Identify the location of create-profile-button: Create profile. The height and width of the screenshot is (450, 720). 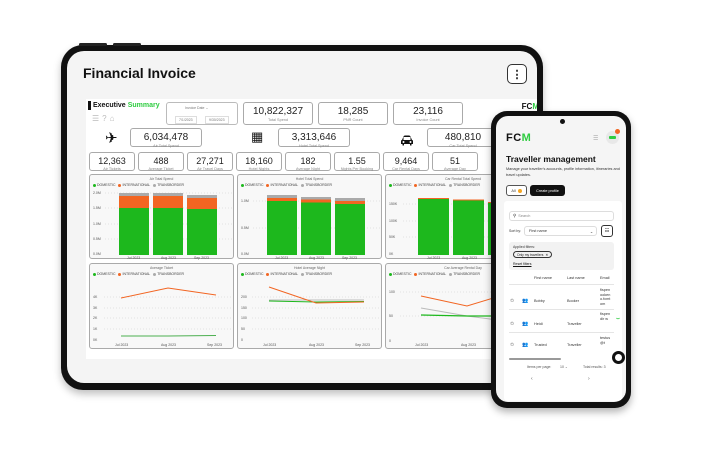
(547, 190).